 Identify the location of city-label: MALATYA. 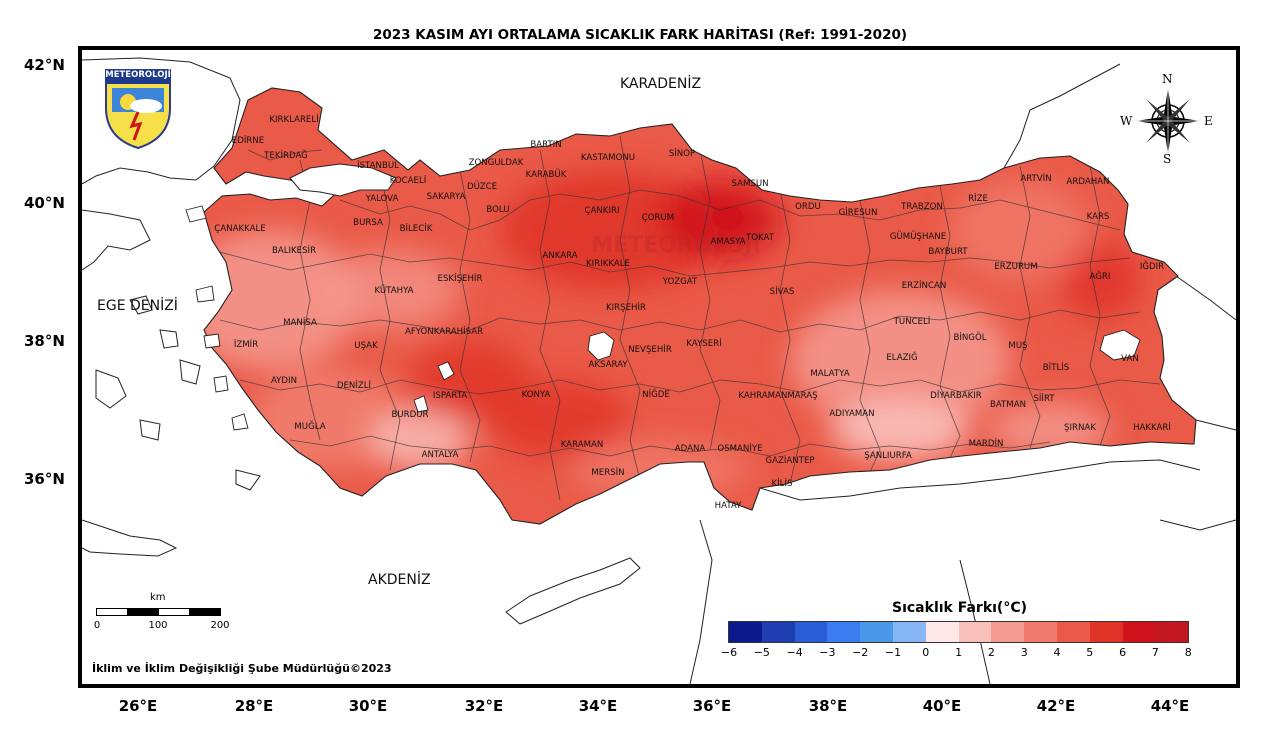
(829, 374).